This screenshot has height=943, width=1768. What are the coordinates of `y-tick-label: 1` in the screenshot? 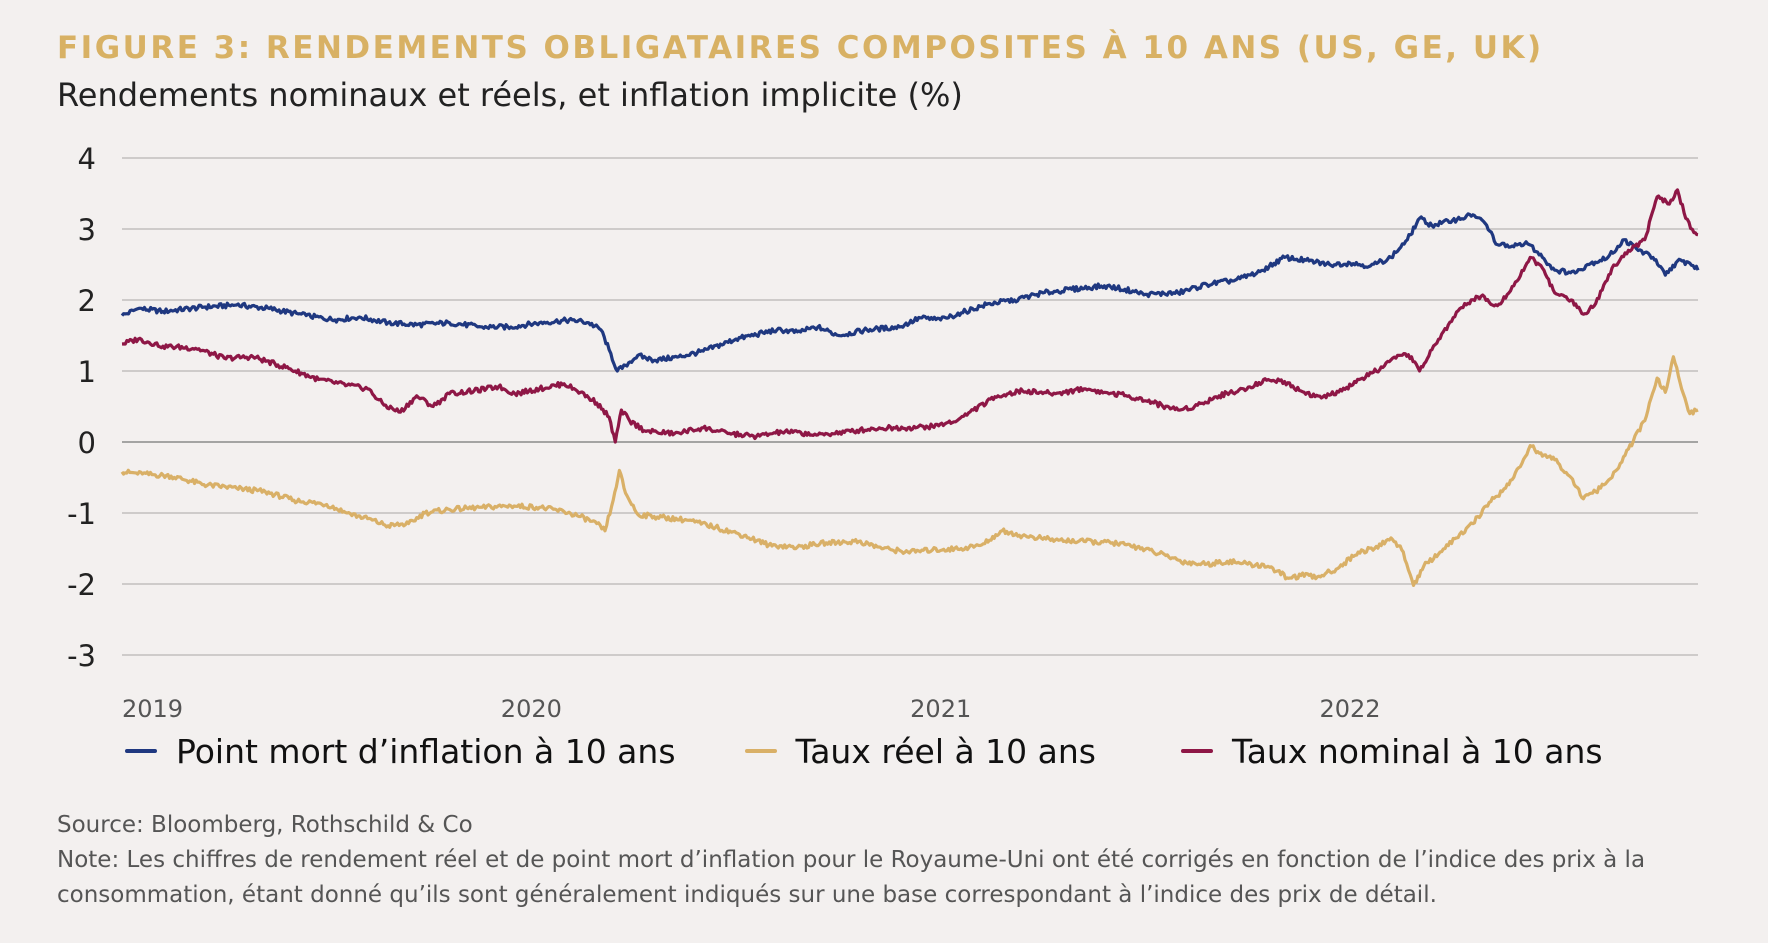 It's located at (87, 372).